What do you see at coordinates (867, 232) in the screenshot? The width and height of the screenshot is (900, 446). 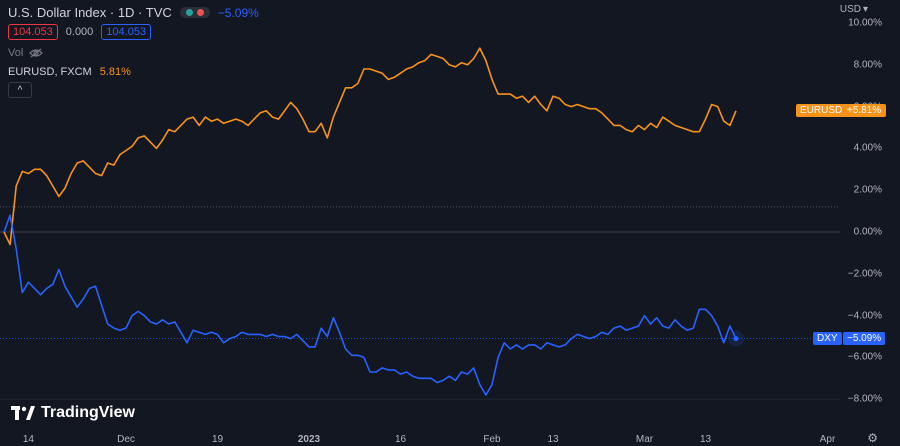 I see `y-tick-label: 0.00%` at bounding box center [867, 232].